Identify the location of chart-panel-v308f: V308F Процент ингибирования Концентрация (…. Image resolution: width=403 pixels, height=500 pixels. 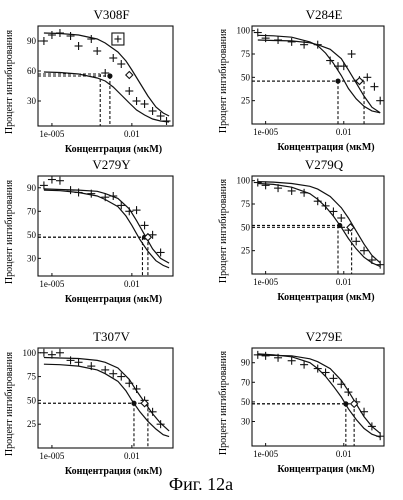
(89, 81).